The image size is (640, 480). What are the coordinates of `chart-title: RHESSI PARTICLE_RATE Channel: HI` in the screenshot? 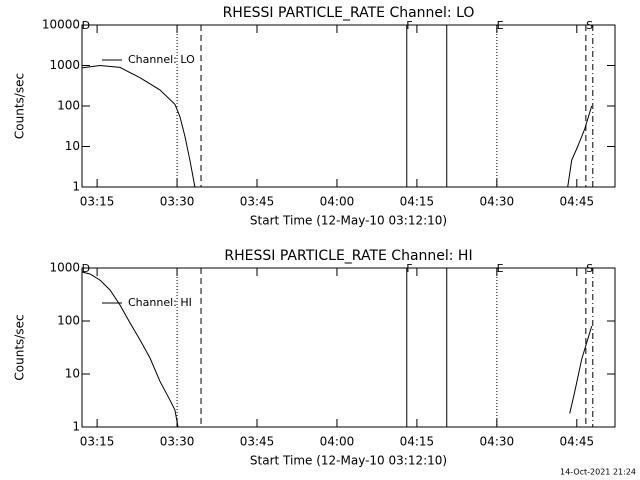 It's located at (348, 256).